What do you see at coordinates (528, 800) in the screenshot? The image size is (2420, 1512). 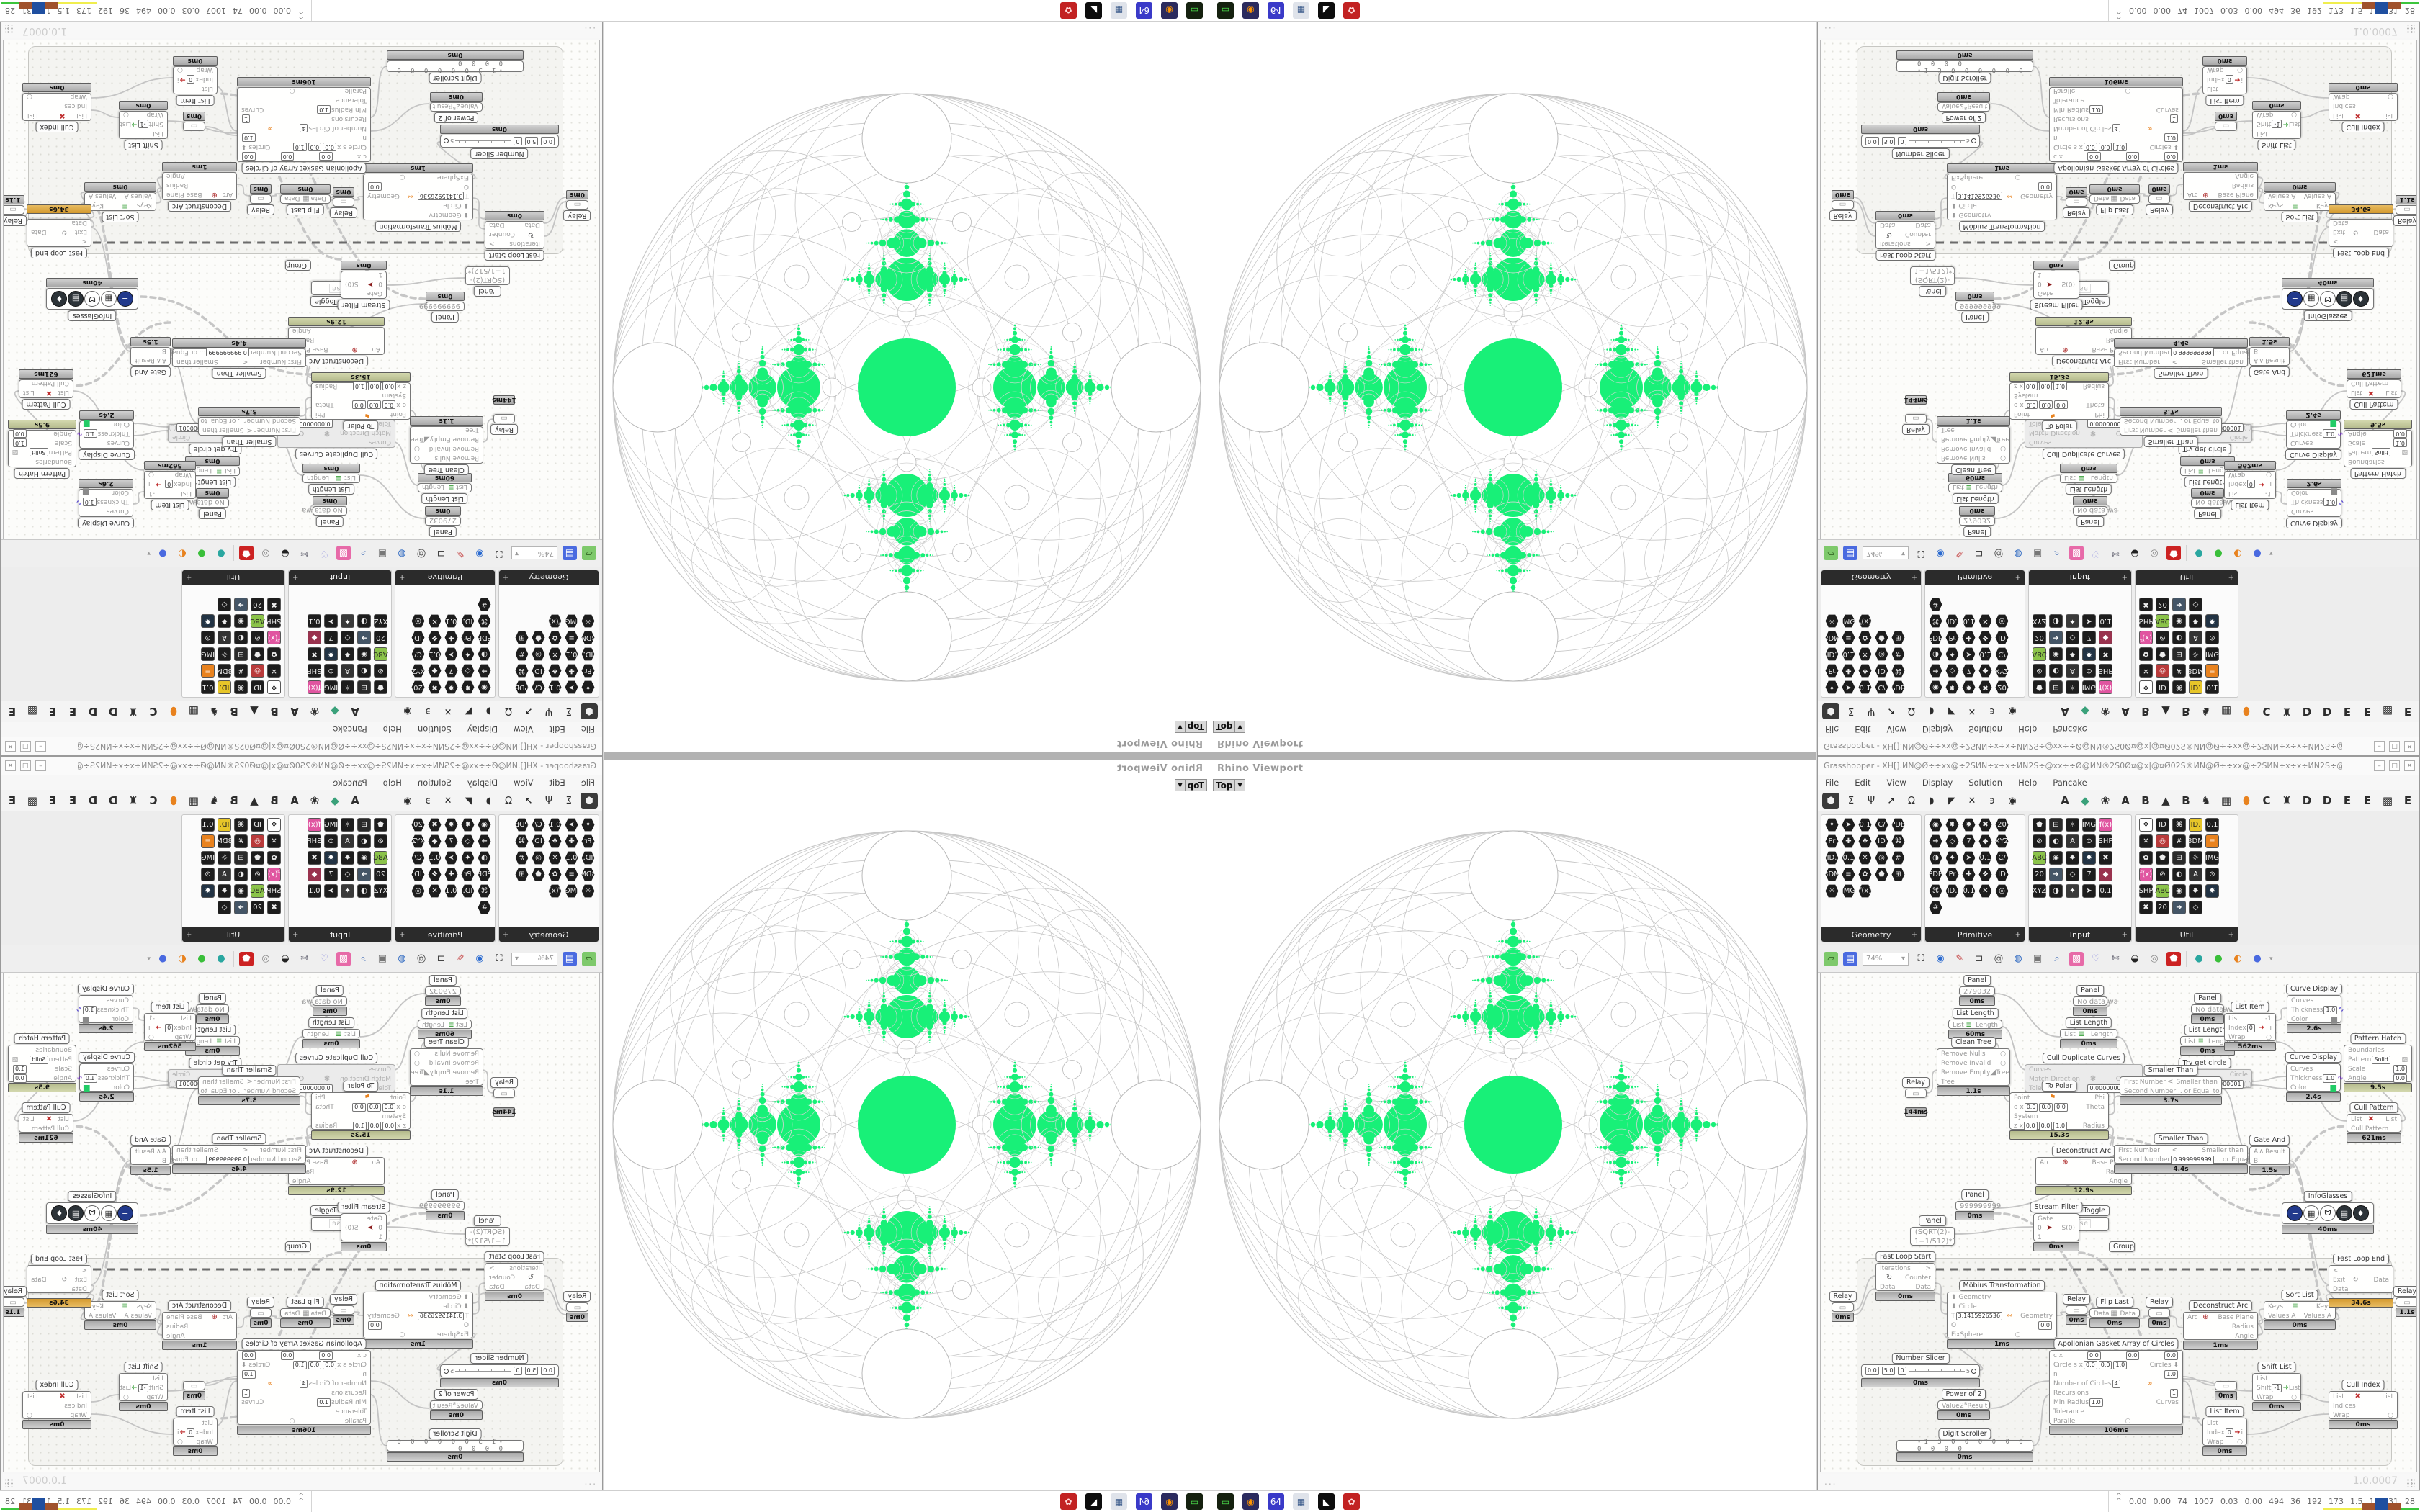 I see `category-tab-icon: ➚` at bounding box center [528, 800].